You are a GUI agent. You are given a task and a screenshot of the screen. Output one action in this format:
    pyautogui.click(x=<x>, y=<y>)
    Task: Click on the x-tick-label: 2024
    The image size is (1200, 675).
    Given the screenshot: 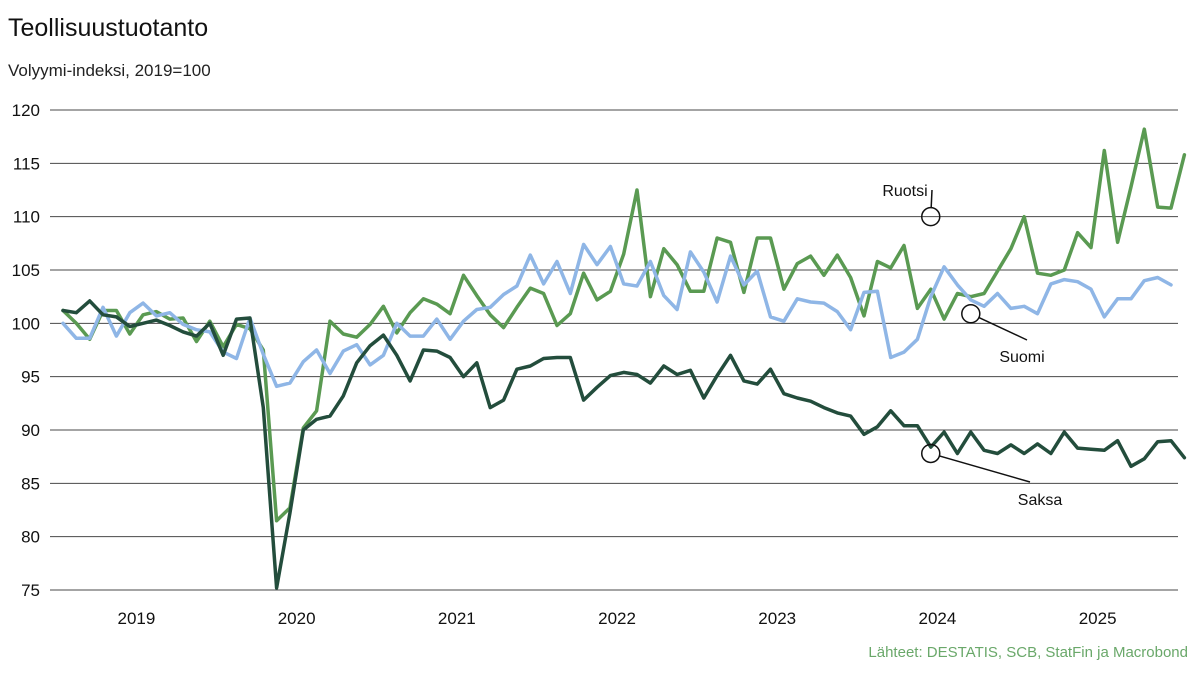 What is the action you would take?
    pyautogui.click(x=938, y=618)
    